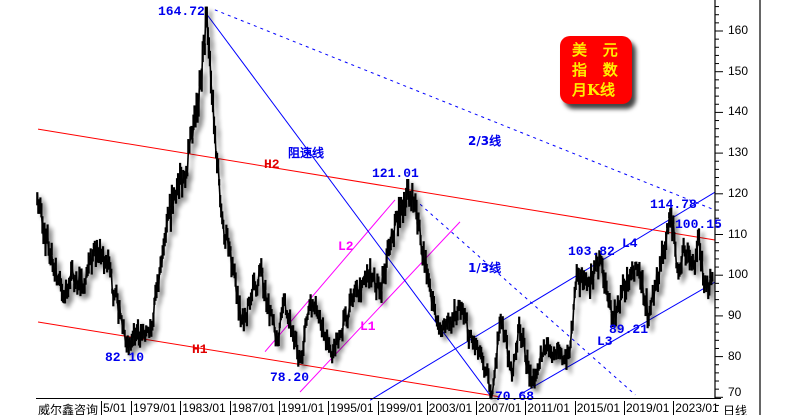 The image size is (805, 415). Describe the element at coordinates (68, 409) in the screenshot. I see `brand-label: 威尔鑫咨询` at that location.